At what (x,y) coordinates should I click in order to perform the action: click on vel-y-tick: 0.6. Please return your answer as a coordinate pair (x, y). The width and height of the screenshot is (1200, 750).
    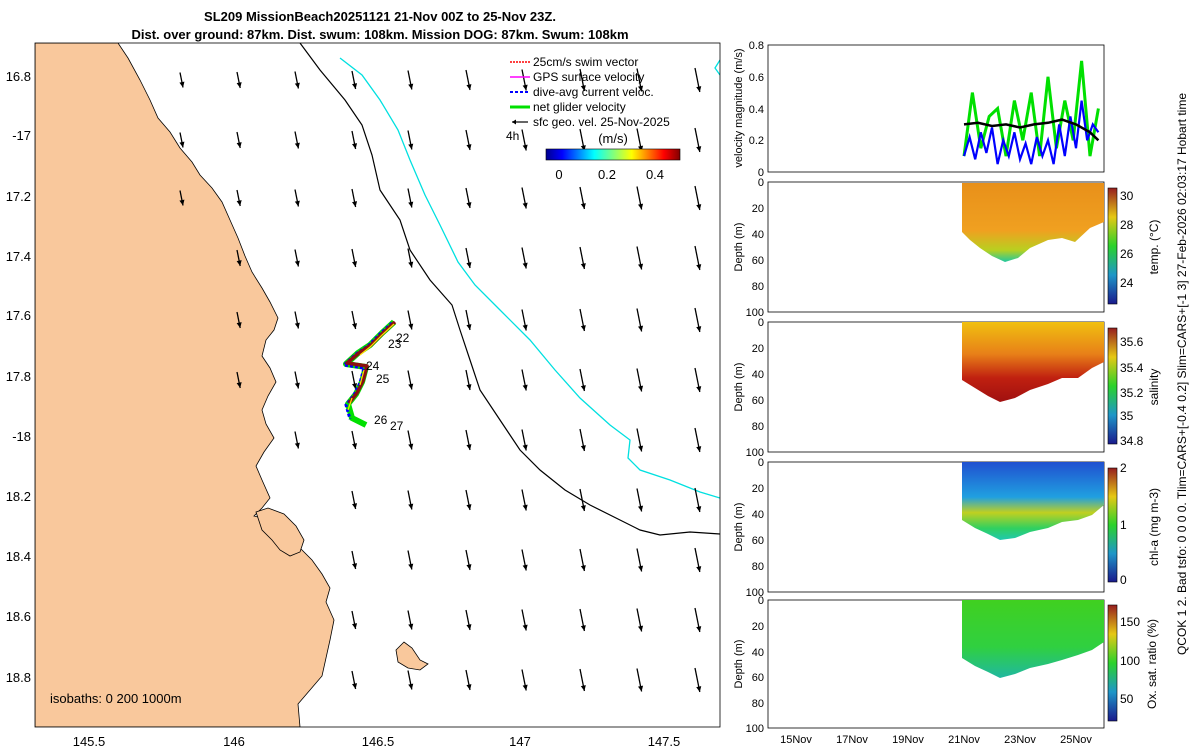
    Looking at the image, I should click on (756, 78).